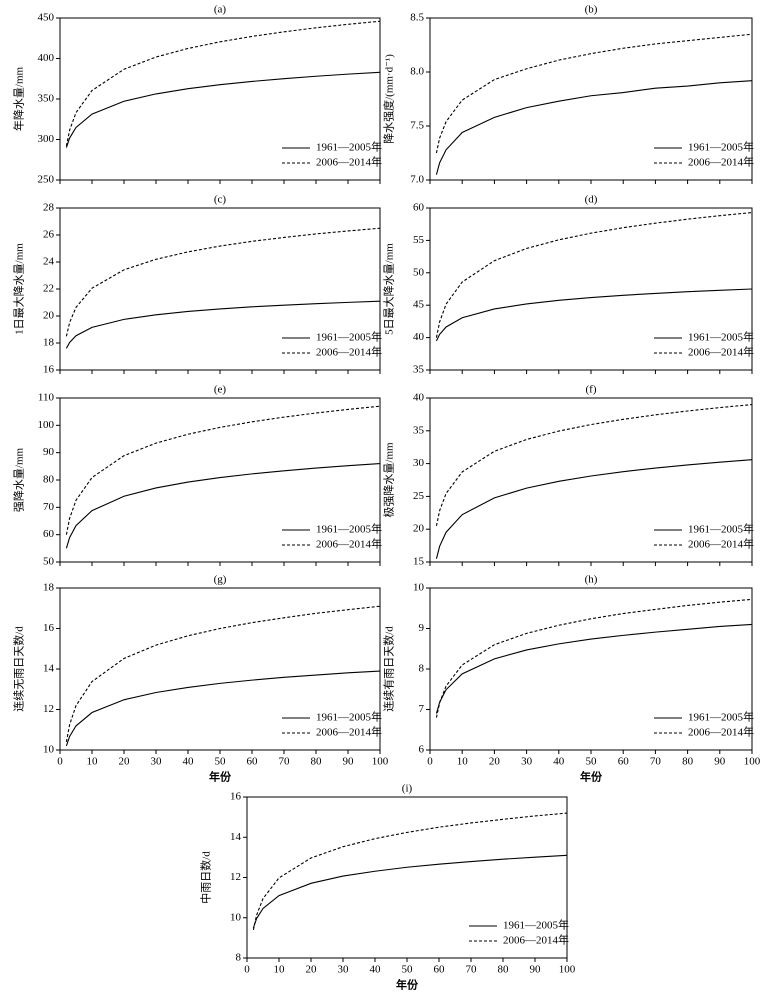  I want to click on y-axis-label: 连续无雨日天数/d, so click(19, 669).